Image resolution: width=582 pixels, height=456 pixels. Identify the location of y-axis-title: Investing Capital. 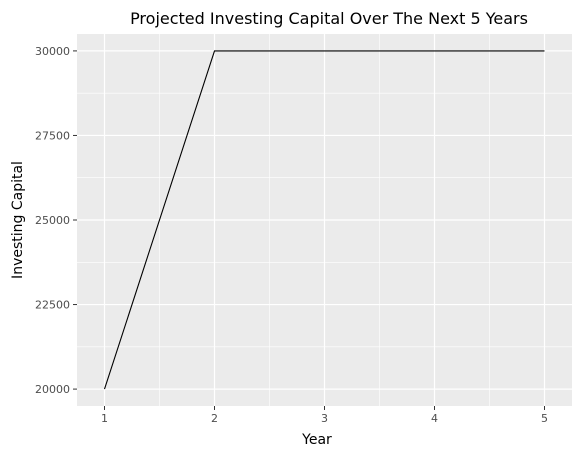
(18, 220).